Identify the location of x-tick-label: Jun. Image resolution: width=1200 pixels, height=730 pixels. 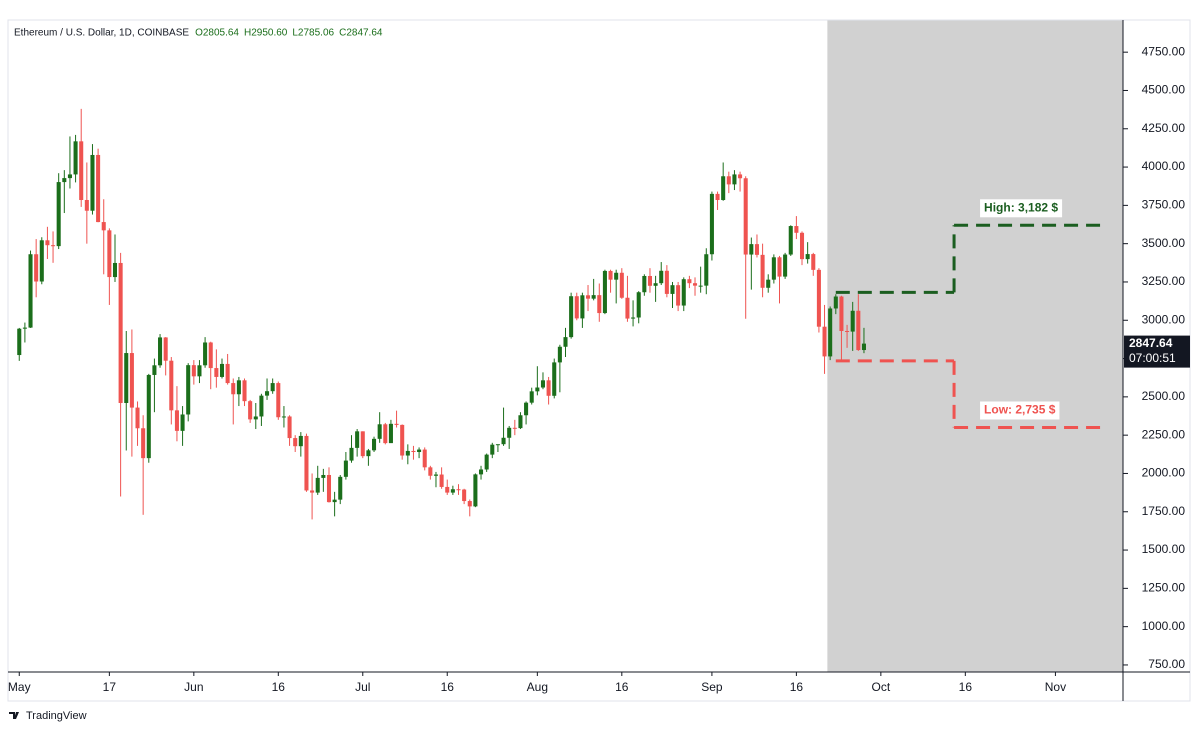
(193, 687).